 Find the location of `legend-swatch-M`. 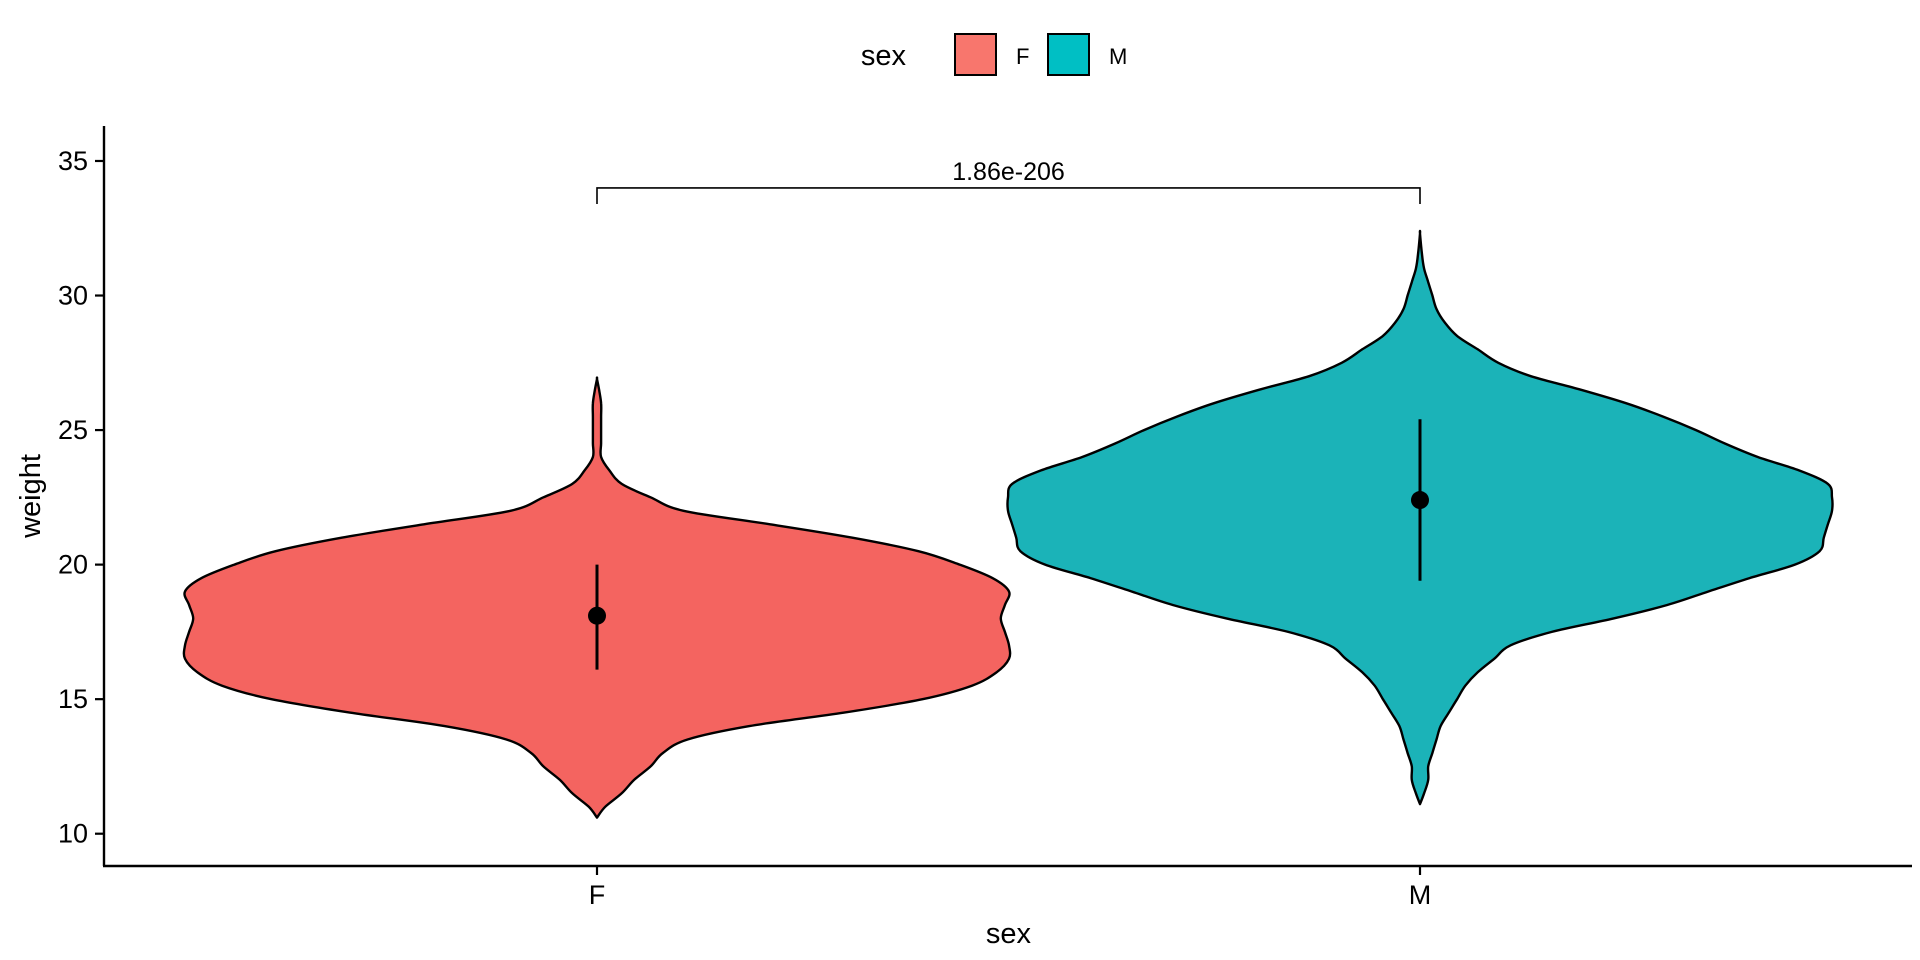

legend-swatch-M is located at coordinates (1068, 54).